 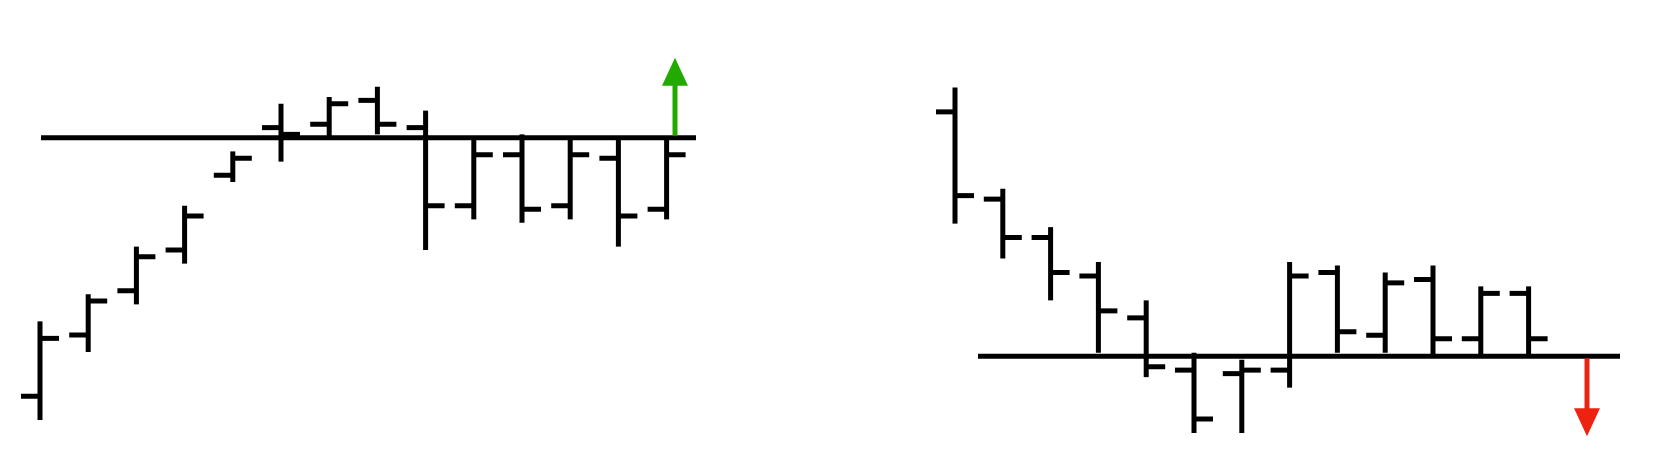 What do you see at coordinates (675, 96) in the screenshot?
I see `arrow-up-icon` at bounding box center [675, 96].